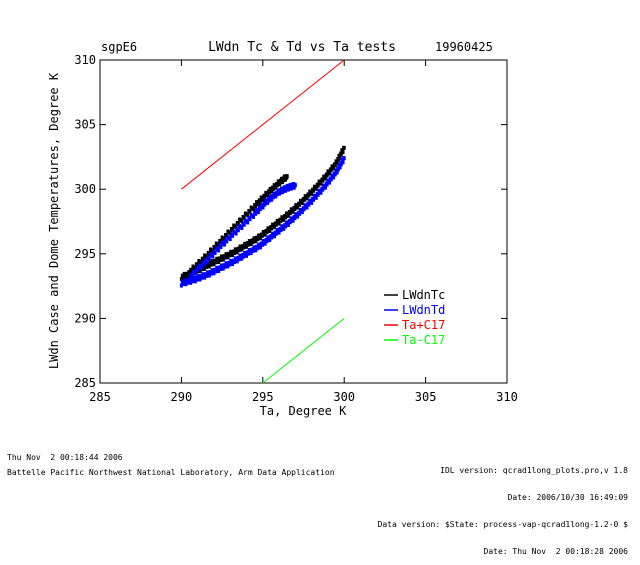 This screenshot has height=565, width=640. What do you see at coordinates (303, 350) in the screenshot?
I see `series-ta-c17` at bounding box center [303, 350].